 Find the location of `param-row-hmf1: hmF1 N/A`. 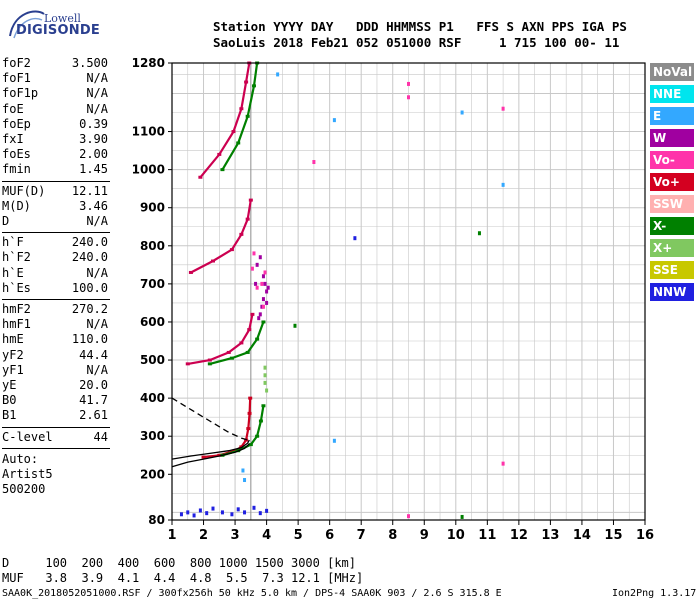

param-row-hmf1: hmF1 N/A is located at coordinates (55, 325).